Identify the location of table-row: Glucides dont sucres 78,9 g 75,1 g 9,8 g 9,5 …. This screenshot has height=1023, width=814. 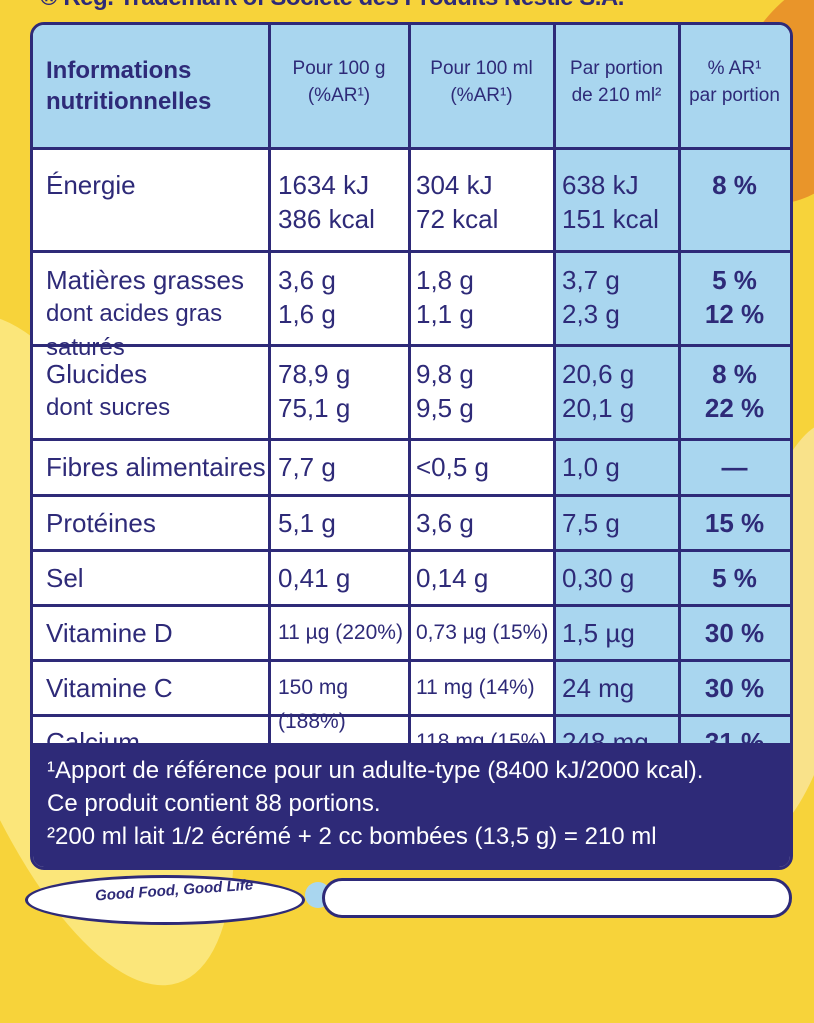
(411, 392).